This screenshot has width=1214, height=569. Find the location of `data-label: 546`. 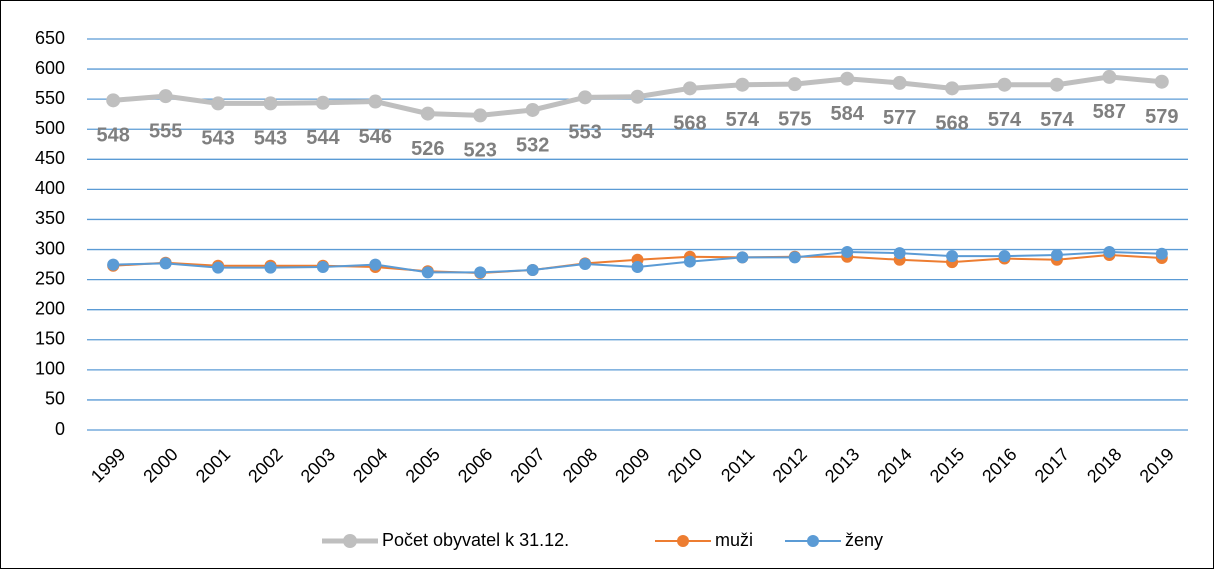

data-label: 546 is located at coordinates (375, 137).